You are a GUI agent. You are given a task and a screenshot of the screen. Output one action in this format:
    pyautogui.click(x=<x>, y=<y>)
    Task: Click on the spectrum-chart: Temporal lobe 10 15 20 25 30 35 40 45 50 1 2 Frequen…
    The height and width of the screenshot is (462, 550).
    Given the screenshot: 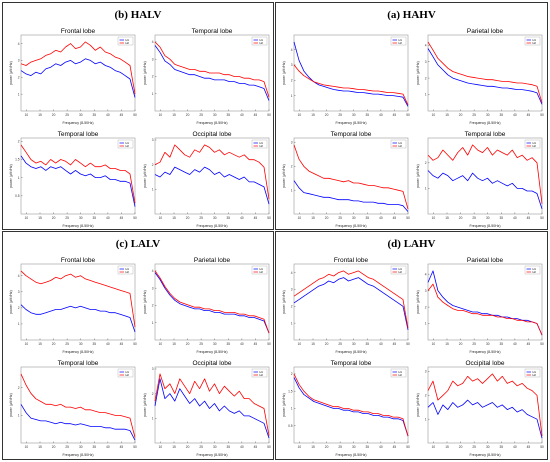 What is the action you would take?
    pyautogui.click(x=73, y=408)
    